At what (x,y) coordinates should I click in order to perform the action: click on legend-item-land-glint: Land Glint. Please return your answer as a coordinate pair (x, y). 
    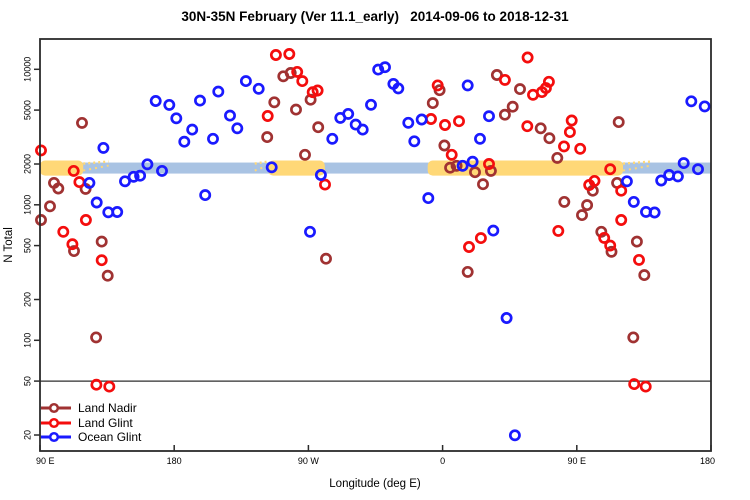
    Looking at the image, I should click on (91, 423).